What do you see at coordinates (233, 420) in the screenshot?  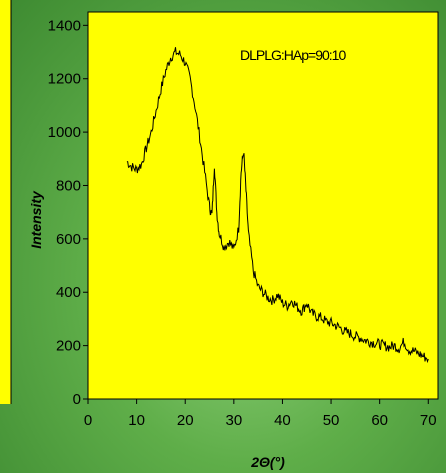 I see `x-tick-label: 30` at bounding box center [233, 420].